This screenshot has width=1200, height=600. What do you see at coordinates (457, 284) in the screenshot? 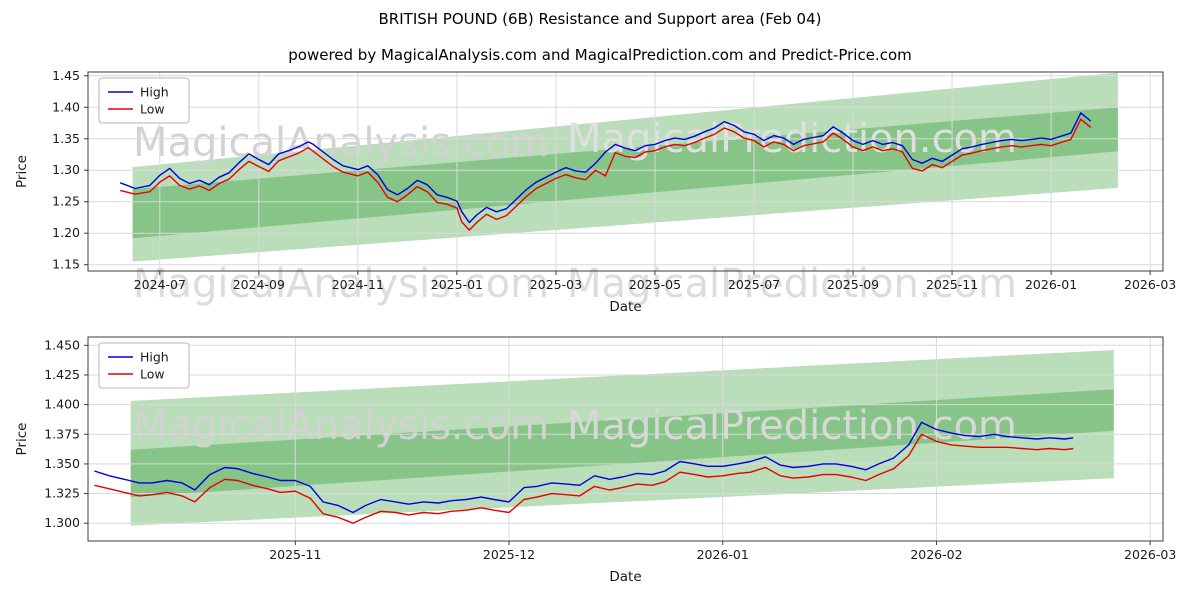
I see `x-tick-label: 2025-01` at bounding box center [457, 284].